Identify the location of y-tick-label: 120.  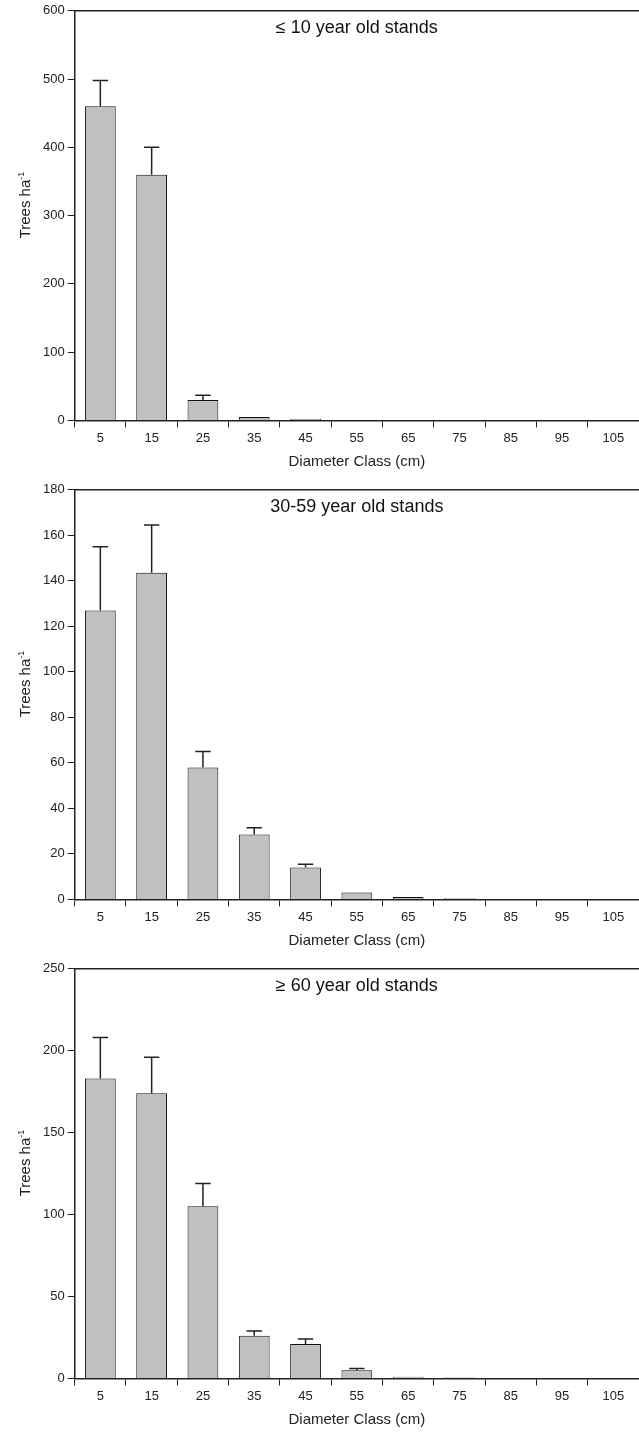
(53, 625).